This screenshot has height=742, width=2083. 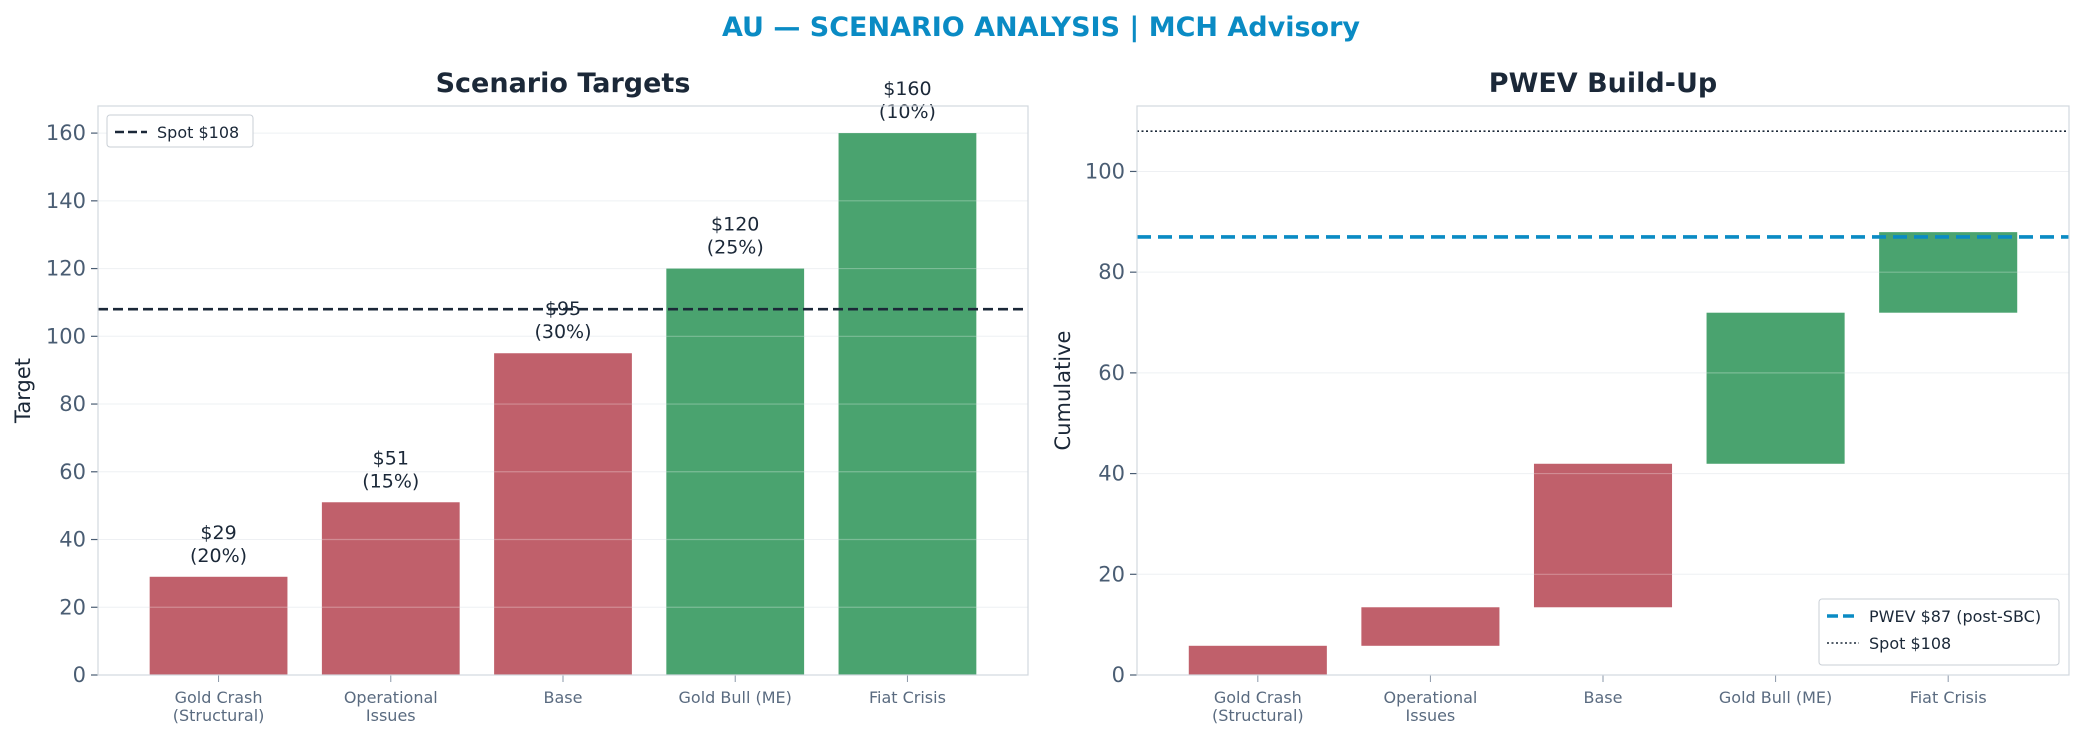 What do you see at coordinates (735, 236) in the screenshot?
I see `bar-value-label: $120 (25%)` at bounding box center [735, 236].